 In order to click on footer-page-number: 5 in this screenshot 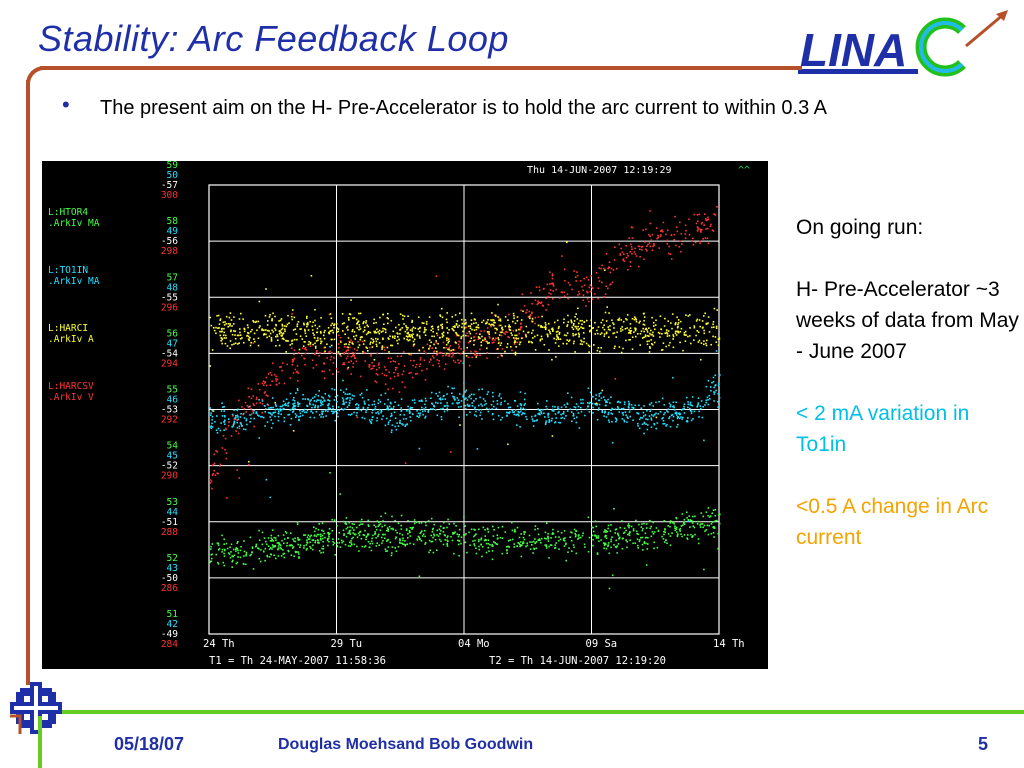, I will do `click(983, 744)`.